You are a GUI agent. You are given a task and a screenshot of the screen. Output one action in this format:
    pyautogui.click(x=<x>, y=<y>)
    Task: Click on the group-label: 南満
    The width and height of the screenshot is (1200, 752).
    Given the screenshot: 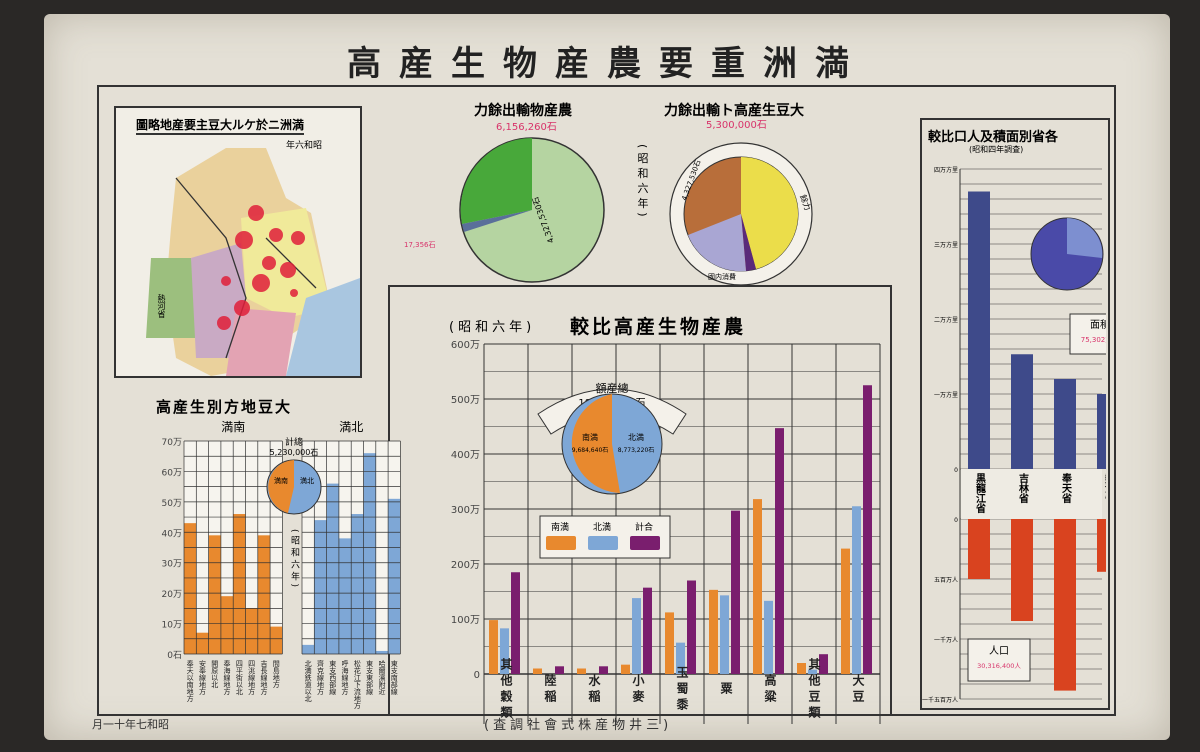 What is the action you would take?
    pyautogui.click(x=233, y=426)
    